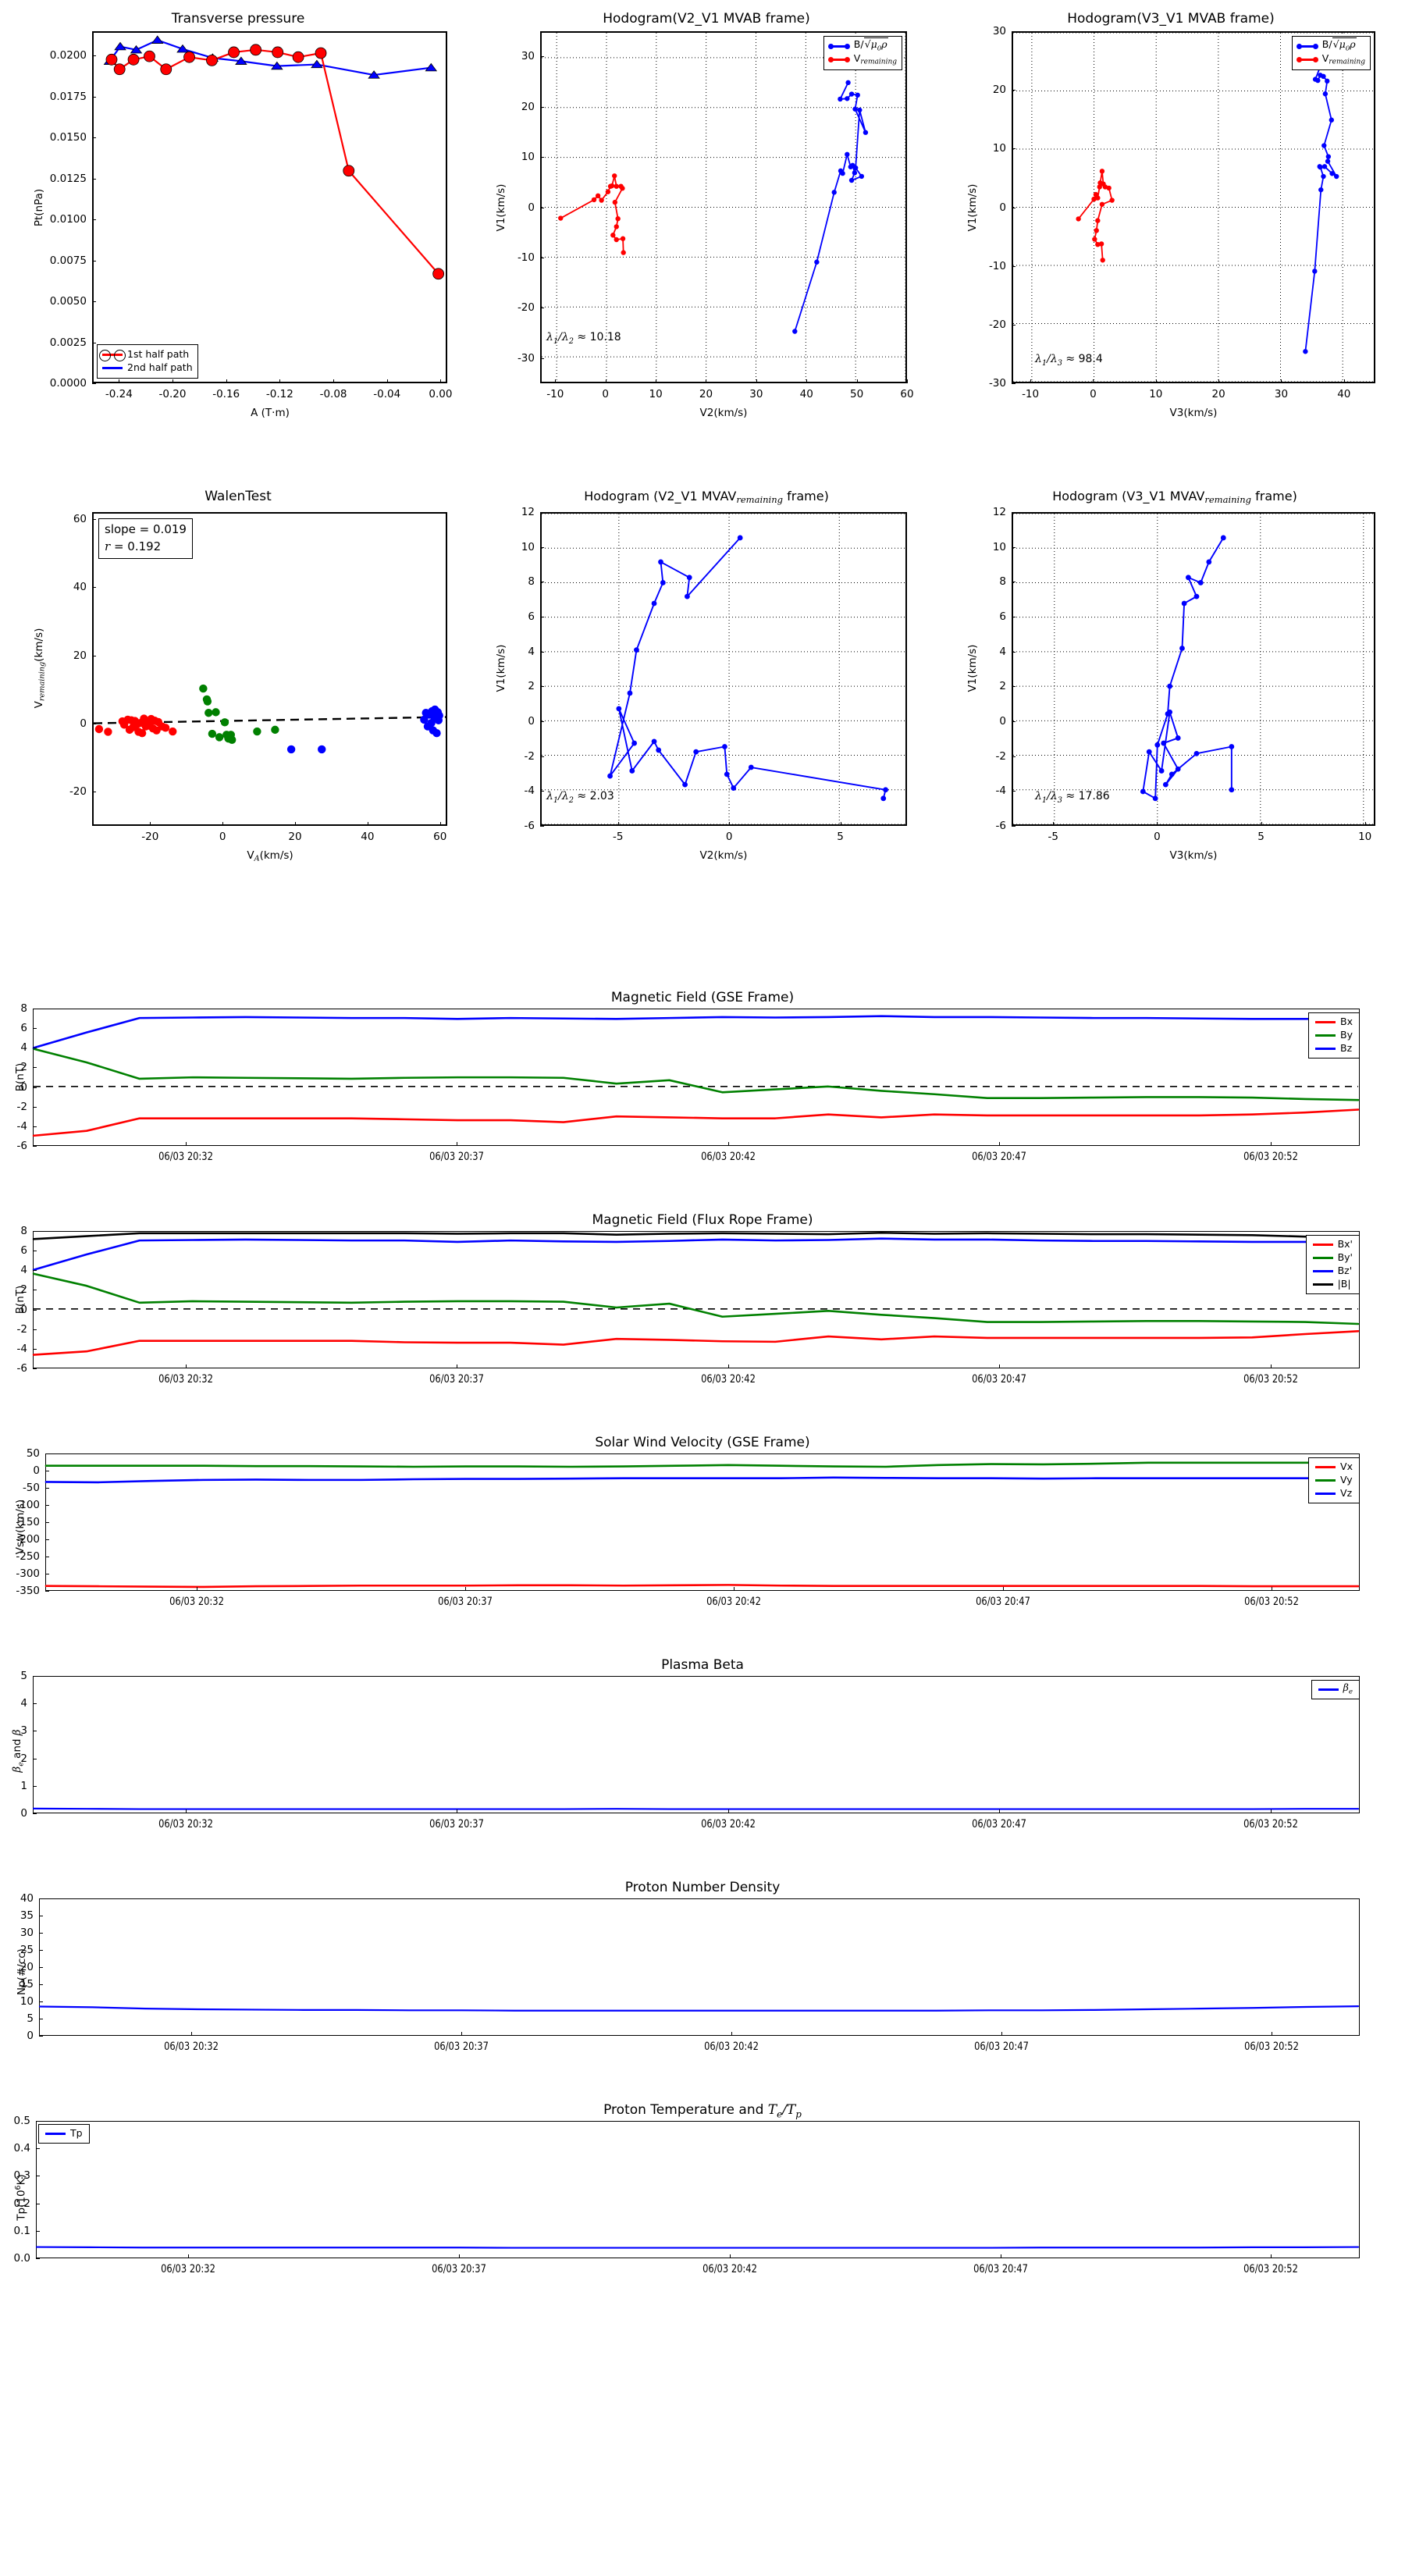  Describe the element at coordinates (723, 855) in the screenshot. I see `x-axis-label: V2(km/s)` at that location.